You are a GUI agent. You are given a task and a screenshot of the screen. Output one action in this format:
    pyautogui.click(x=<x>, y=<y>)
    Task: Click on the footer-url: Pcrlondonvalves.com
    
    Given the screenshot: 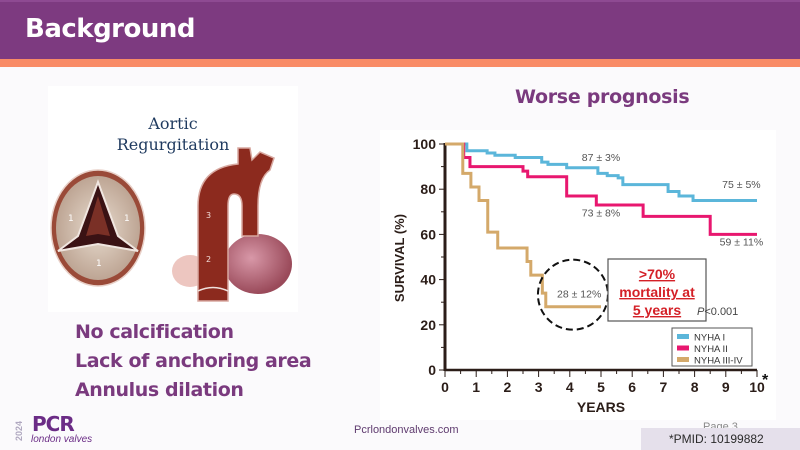 What is the action you would take?
    pyautogui.click(x=406, y=430)
    